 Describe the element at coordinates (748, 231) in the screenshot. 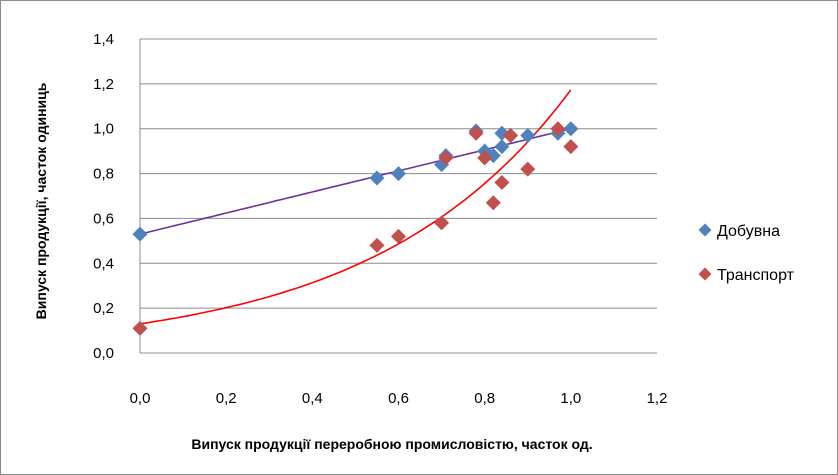

I see `legend-label-series-1: Добувна` at that location.